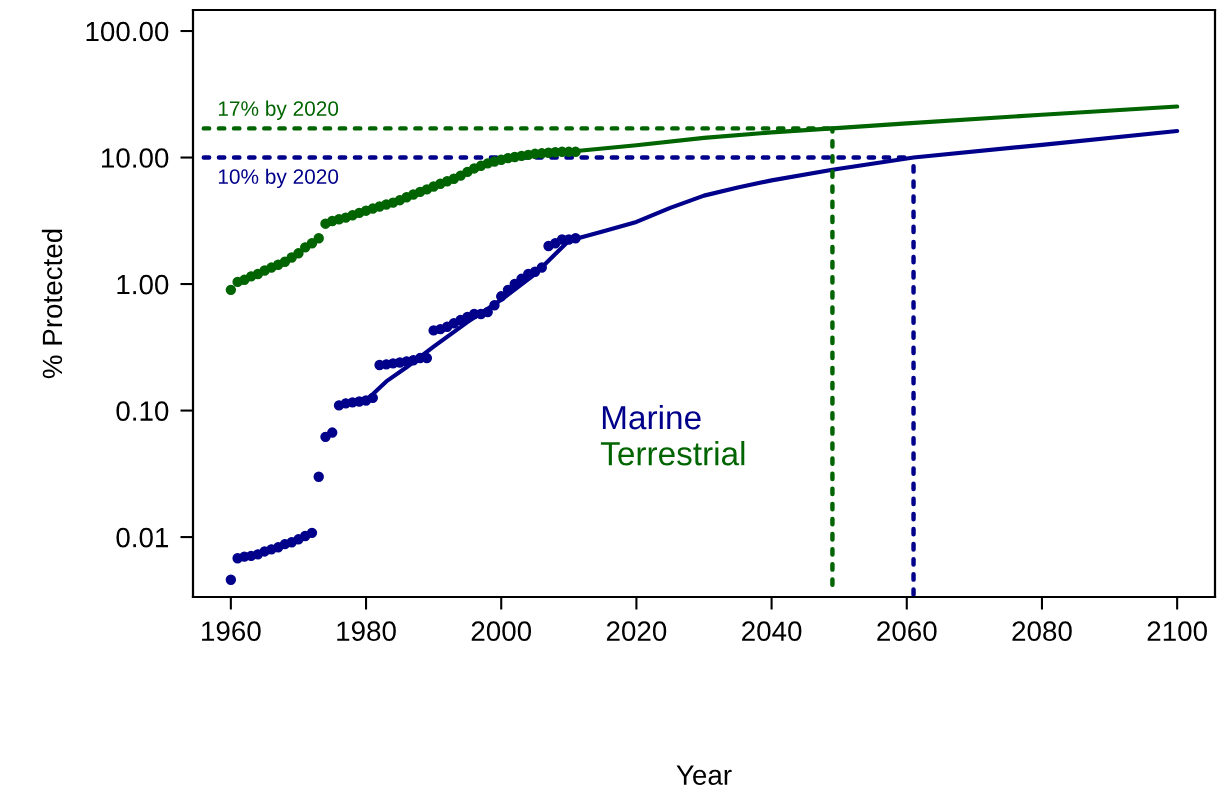  What do you see at coordinates (142, 411) in the screenshot?
I see `y-tick-label: 0.10` at bounding box center [142, 411].